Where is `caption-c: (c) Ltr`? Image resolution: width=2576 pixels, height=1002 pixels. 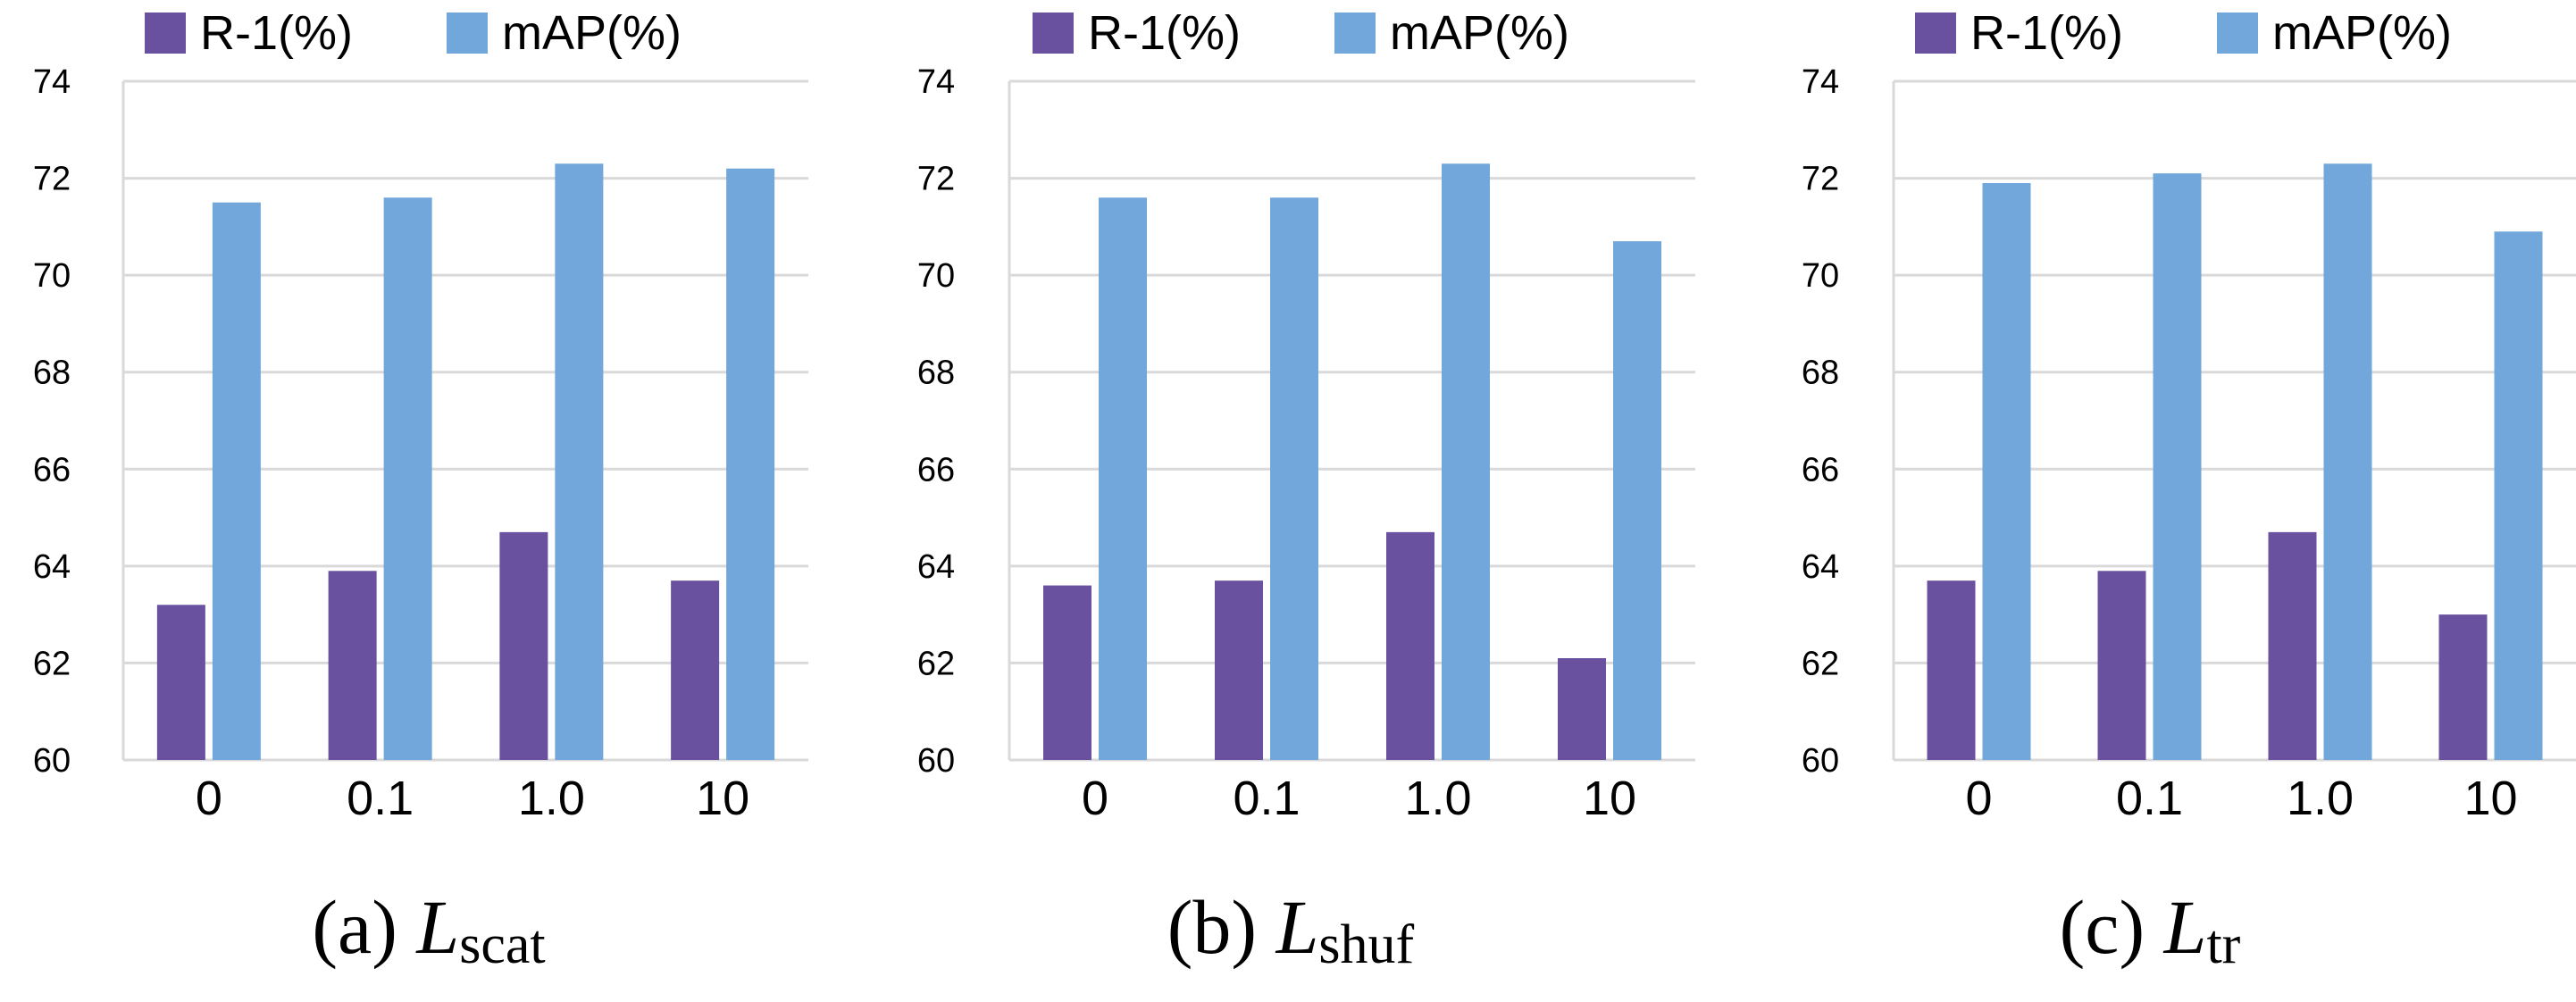 caption-c: (c) Ltr is located at coordinates (2150, 927).